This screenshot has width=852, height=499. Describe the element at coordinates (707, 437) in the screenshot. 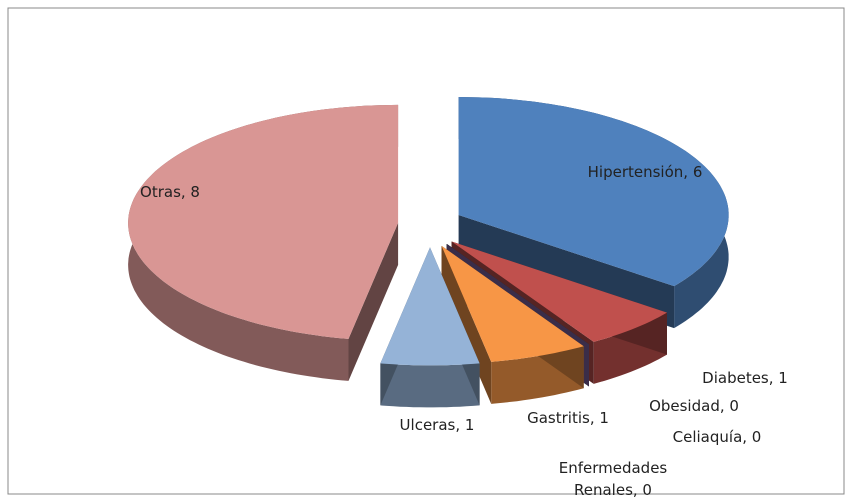

I see `label-category: Celiaquía` at that location.